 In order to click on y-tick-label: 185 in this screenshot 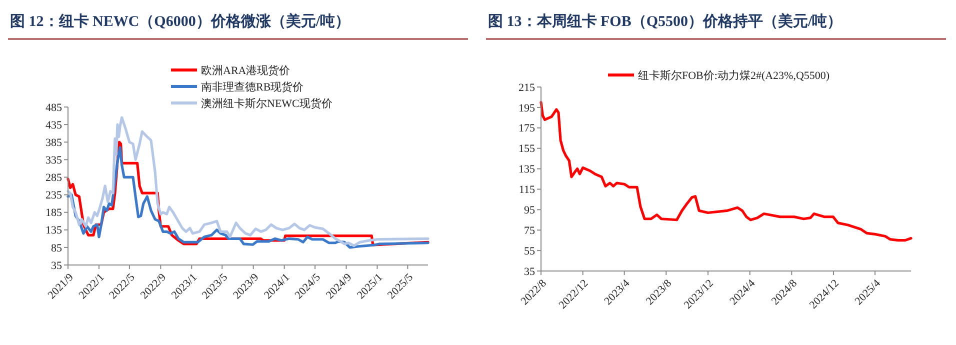, I will do `click(54, 213)`.